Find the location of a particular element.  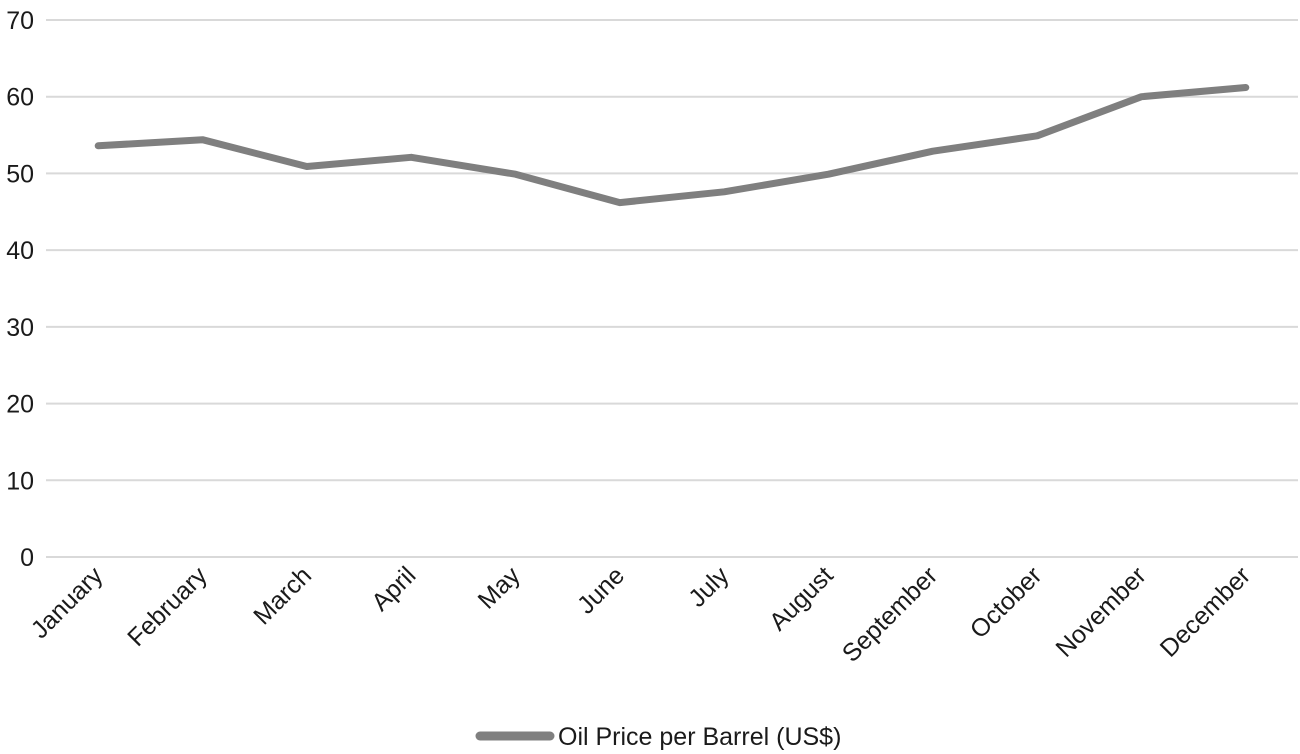

y-tick-label: 0 is located at coordinates (27, 558).